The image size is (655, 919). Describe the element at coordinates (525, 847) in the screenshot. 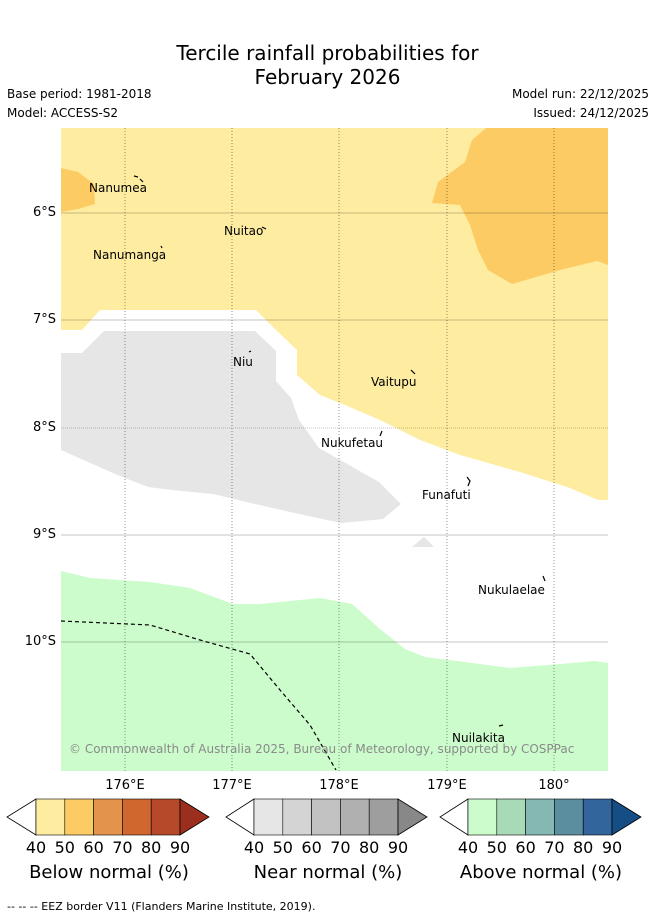

I see `colorbar-above-tick: 60` at that location.